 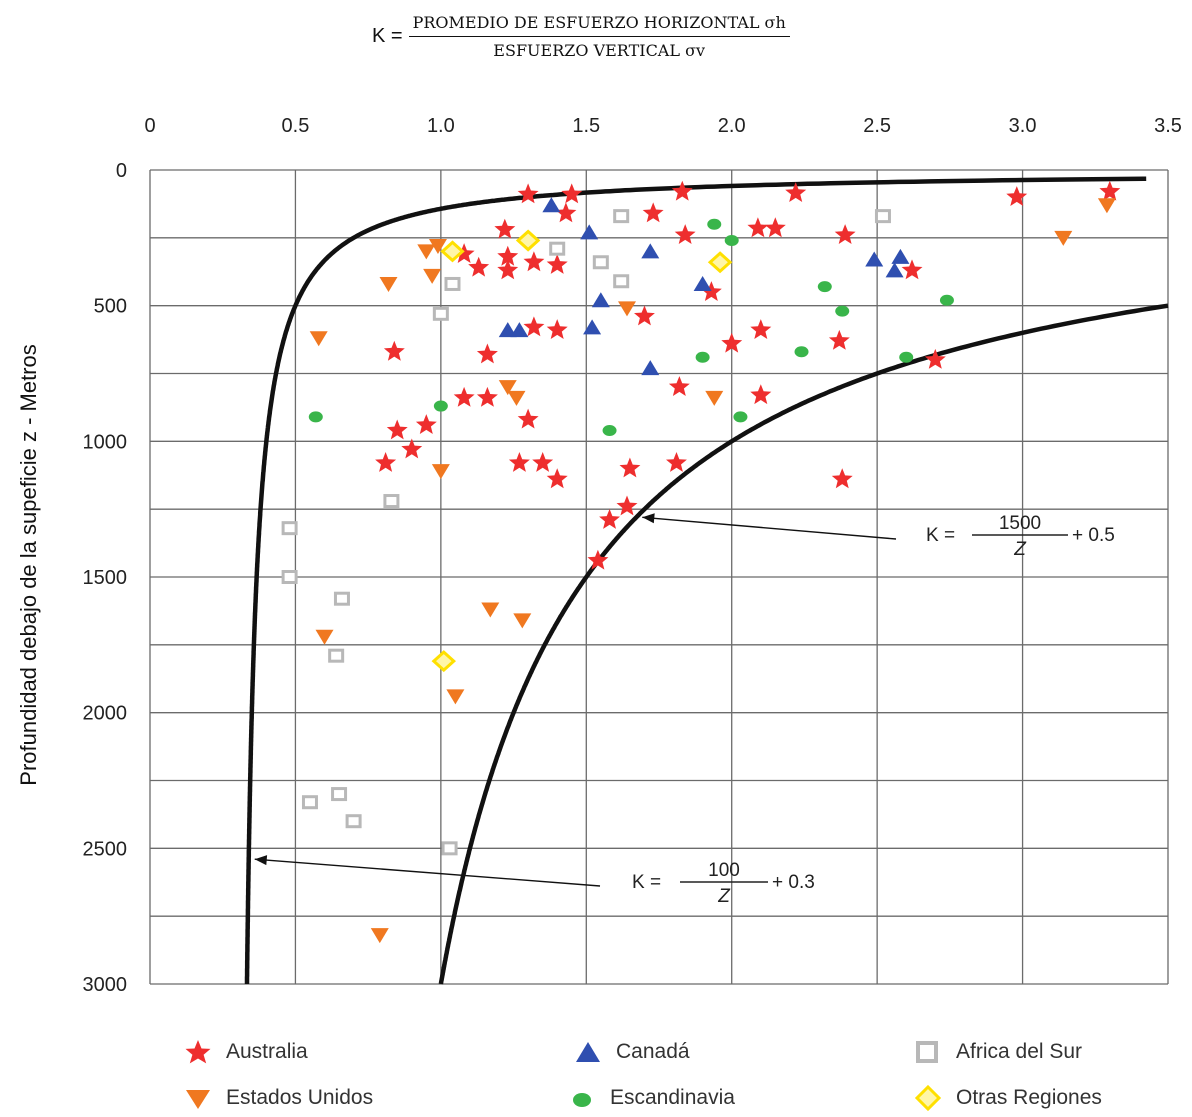 What do you see at coordinates (927, 1052) in the screenshot?
I see `square-marker-icon` at bounding box center [927, 1052].